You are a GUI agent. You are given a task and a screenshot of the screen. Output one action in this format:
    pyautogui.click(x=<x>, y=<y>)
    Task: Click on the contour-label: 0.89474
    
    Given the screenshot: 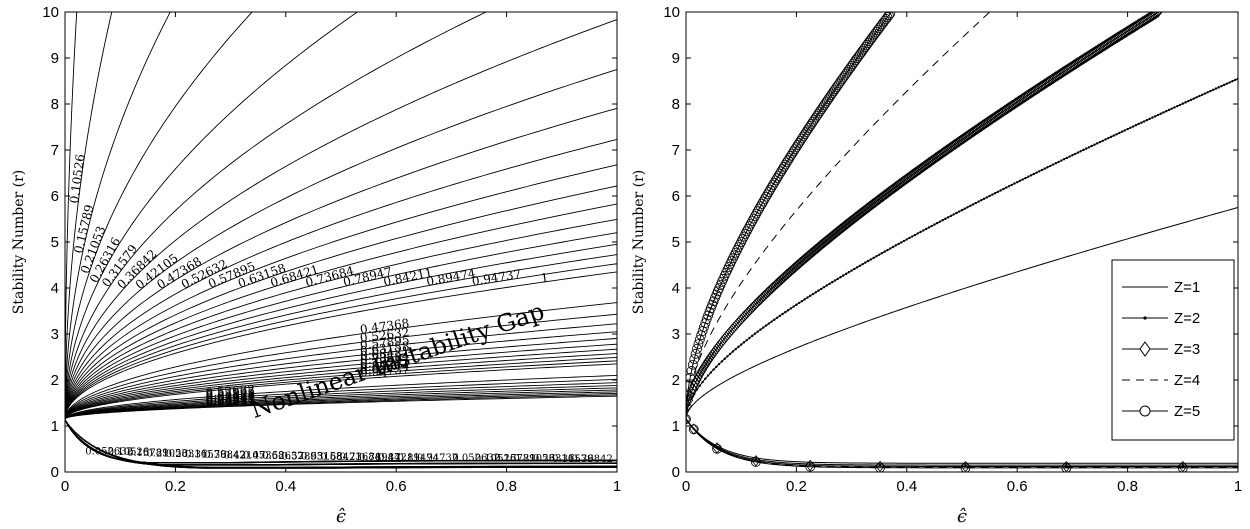 What is the action you would take?
    pyautogui.click(x=418, y=458)
    